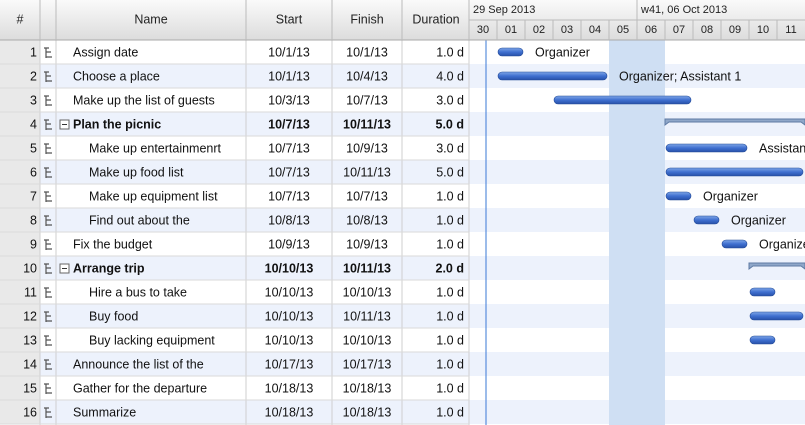 This screenshot has width=805, height=425. What do you see at coordinates (367, 412) in the screenshot?
I see `task-finish: 10/18/13` at bounding box center [367, 412].